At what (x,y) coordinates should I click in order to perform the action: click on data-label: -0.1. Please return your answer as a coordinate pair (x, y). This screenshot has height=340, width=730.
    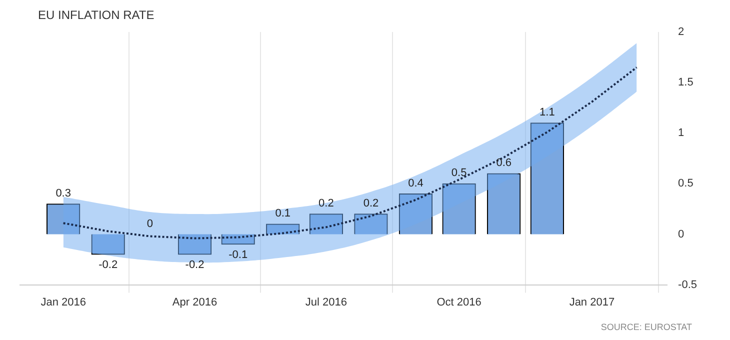
    Looking at the image, I should click on (238, 254).